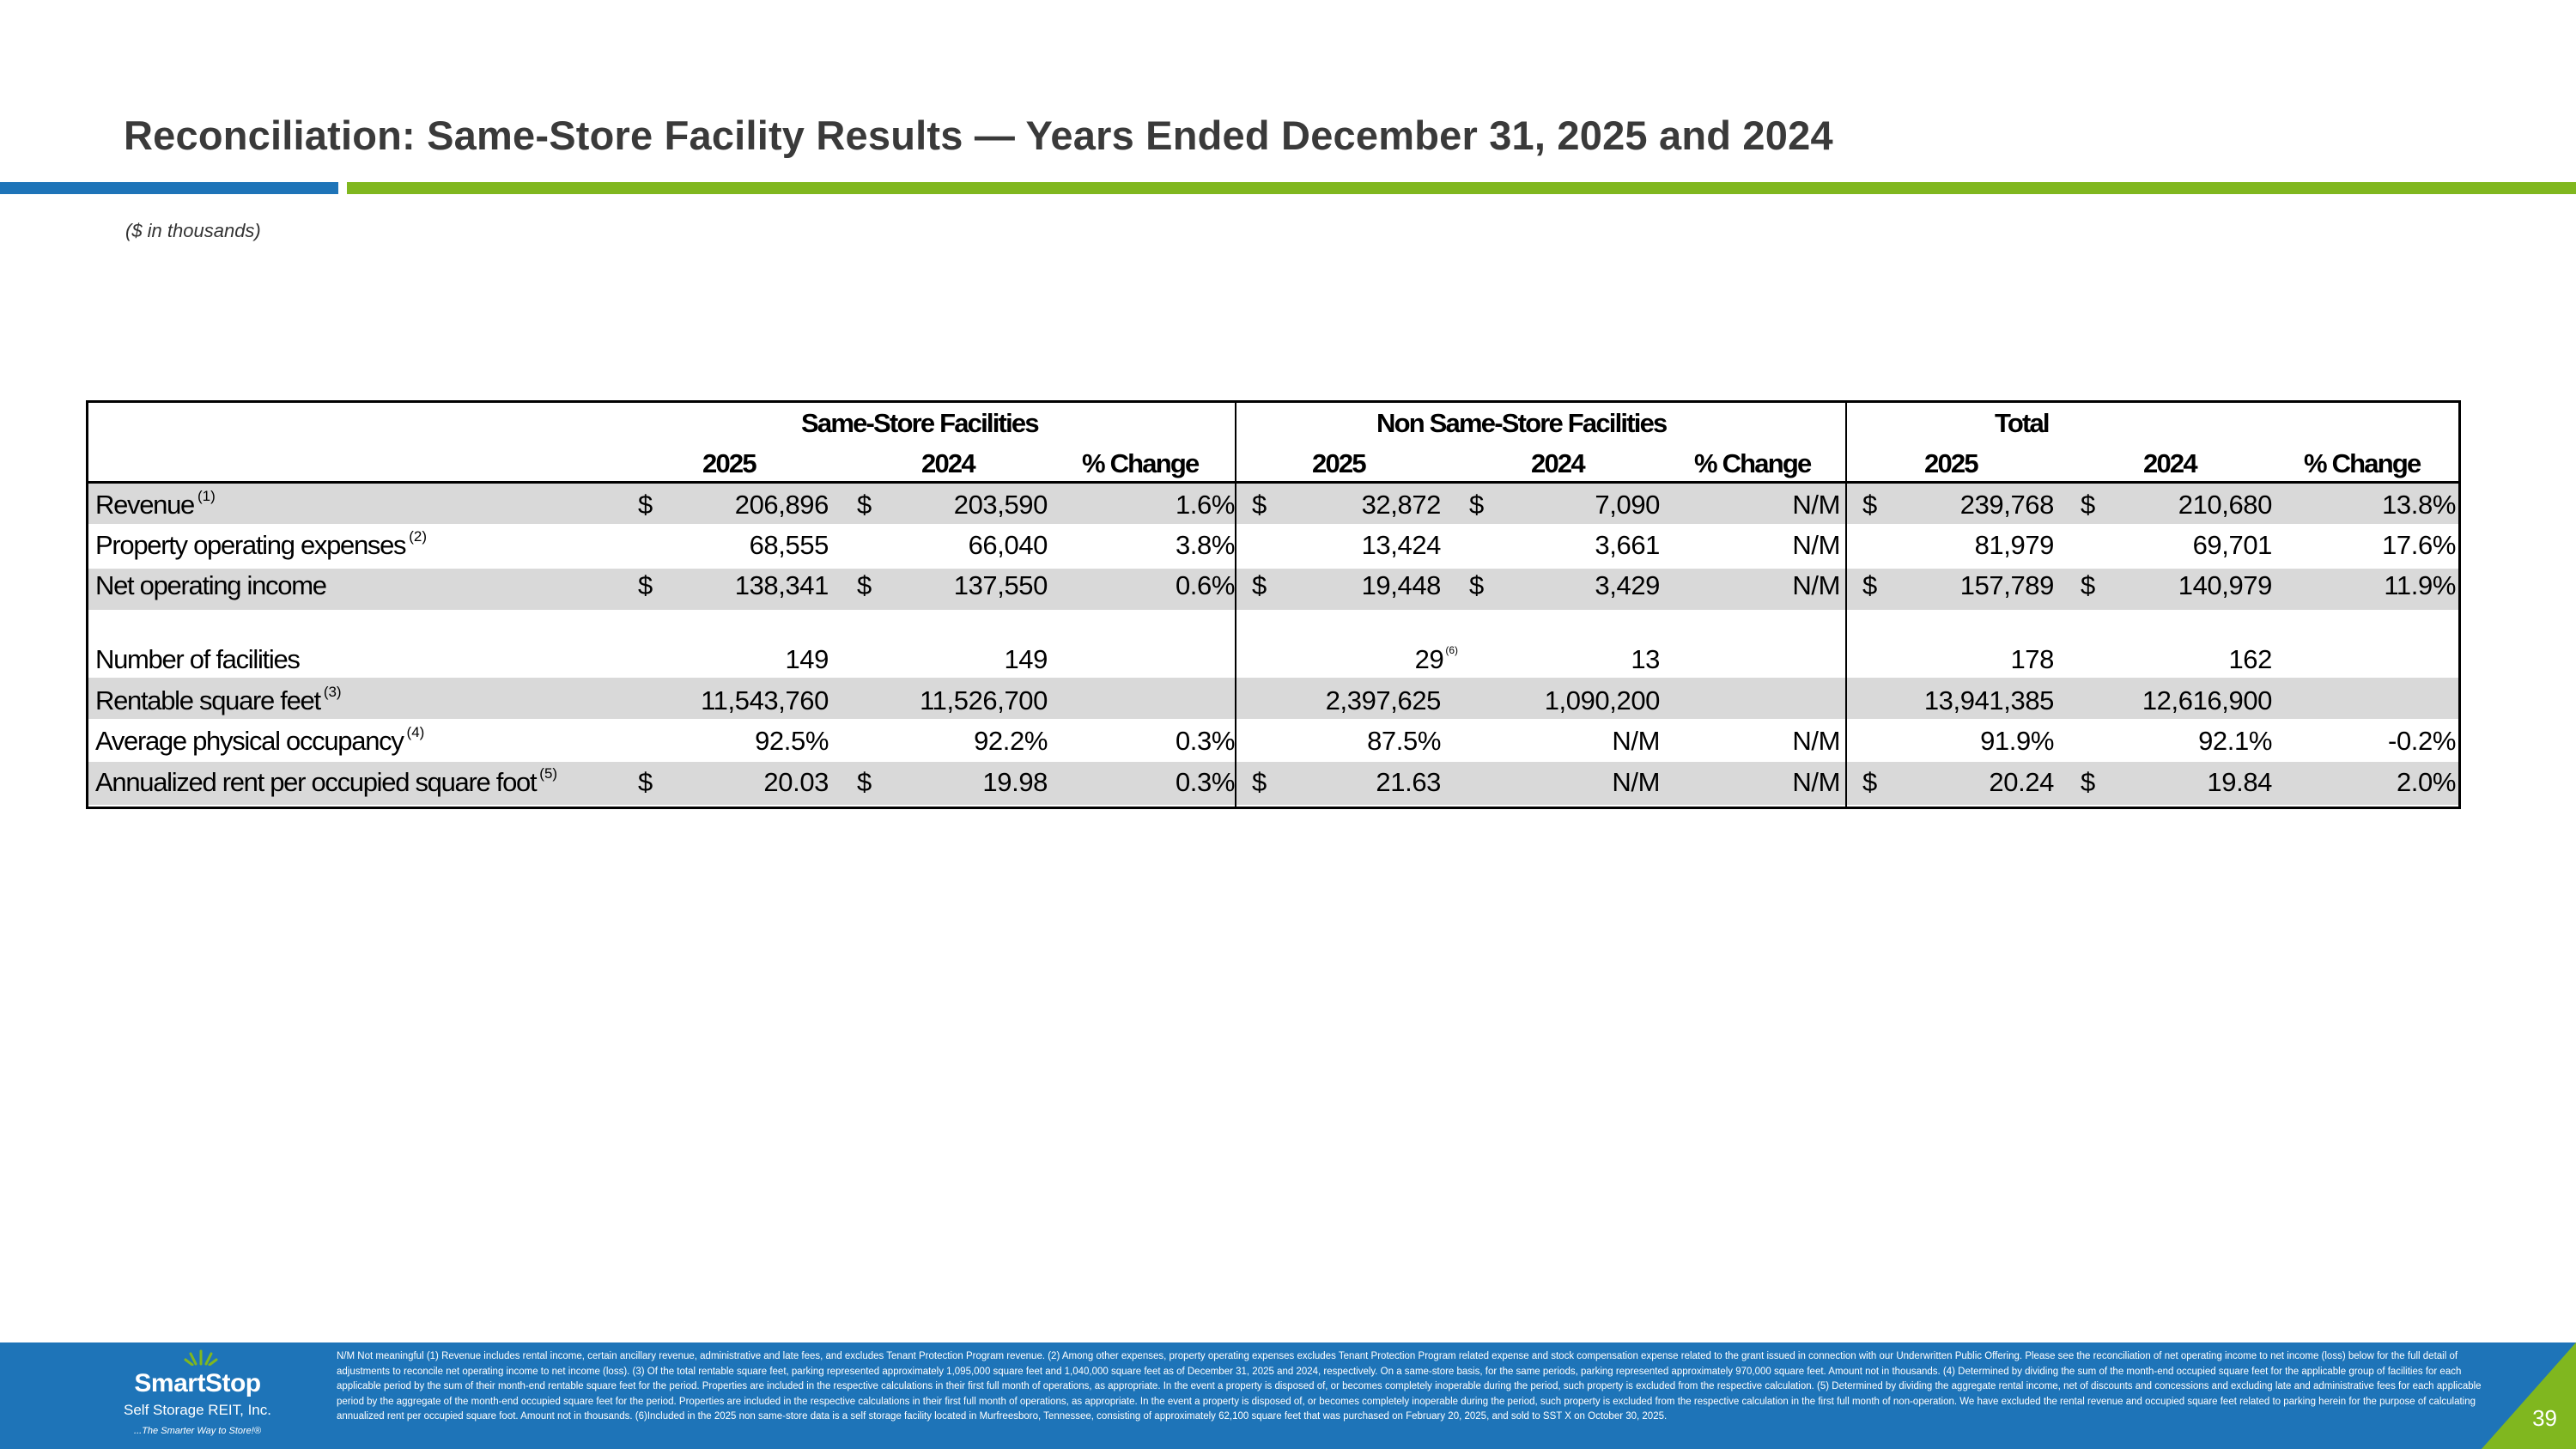  I want to click on table-cell-value: 3,429, so click(1627, 585).